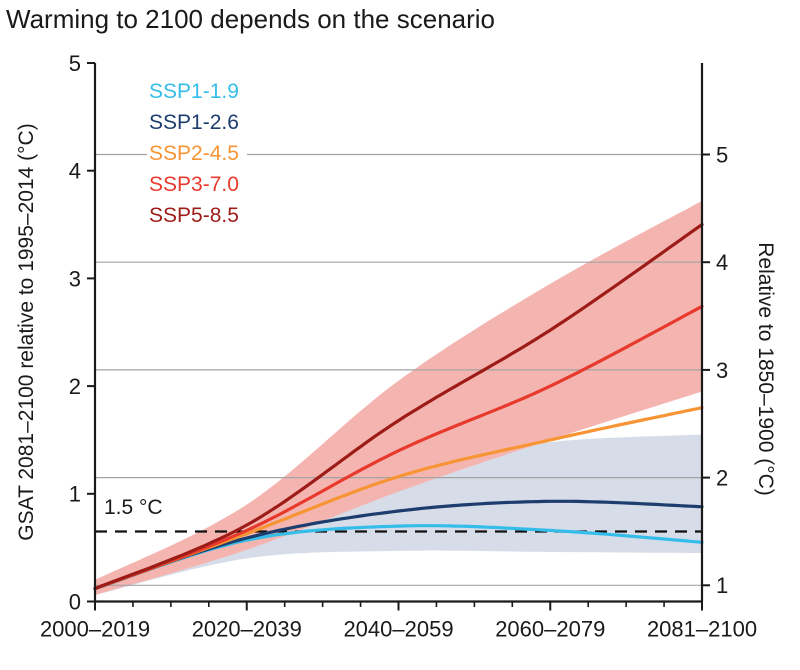 Image resolution: width=800 pixels, height=670 pixels. I want to click on legend: SSP1-1.9 SSP1-2.6 SSP2-4.5 SSP3-7.0 SSP5-8.5, so click(197, 153).